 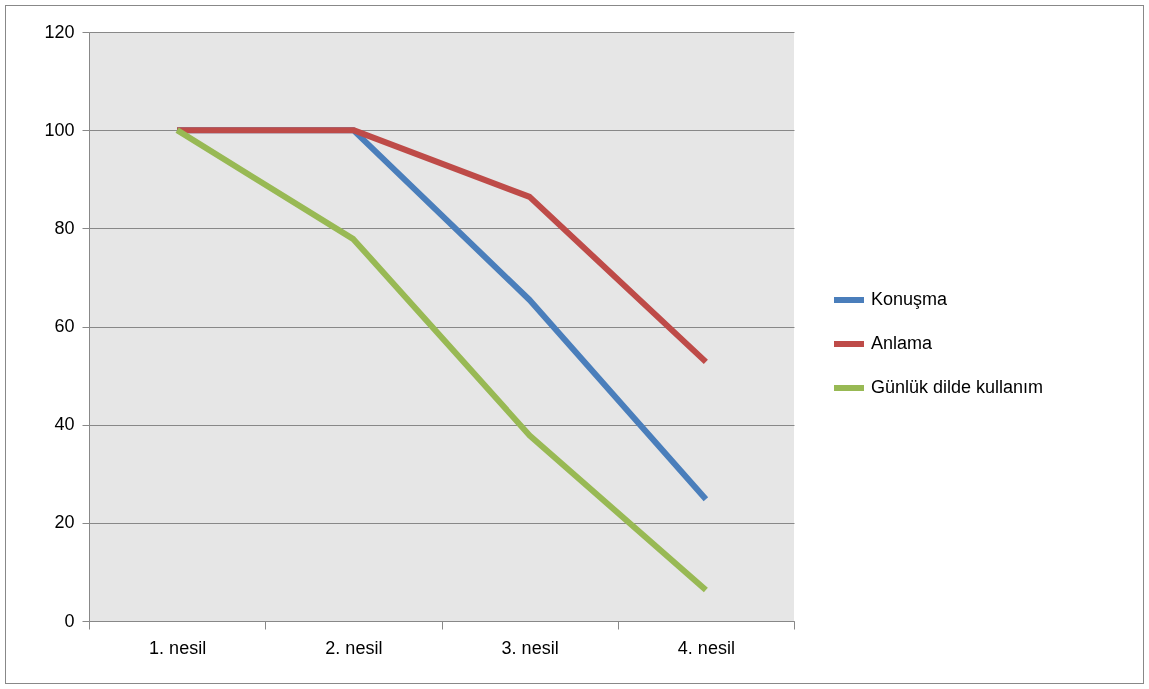 I want to click on y-tick-label: 120, so click(x=59, y=31).